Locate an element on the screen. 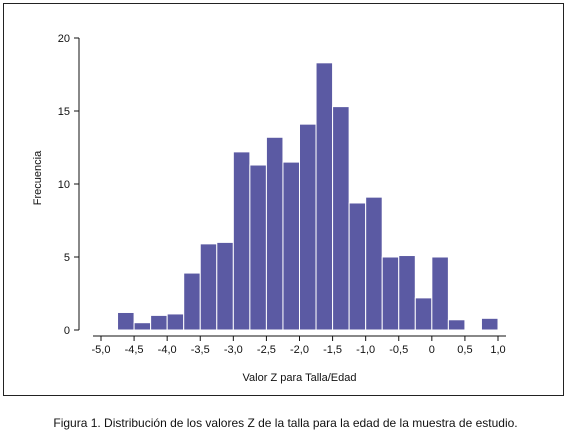 Image resolution: width=571 pixels, height=436 pixels. y-axis-label: Frecuencia is located at coordinates (38, 177).